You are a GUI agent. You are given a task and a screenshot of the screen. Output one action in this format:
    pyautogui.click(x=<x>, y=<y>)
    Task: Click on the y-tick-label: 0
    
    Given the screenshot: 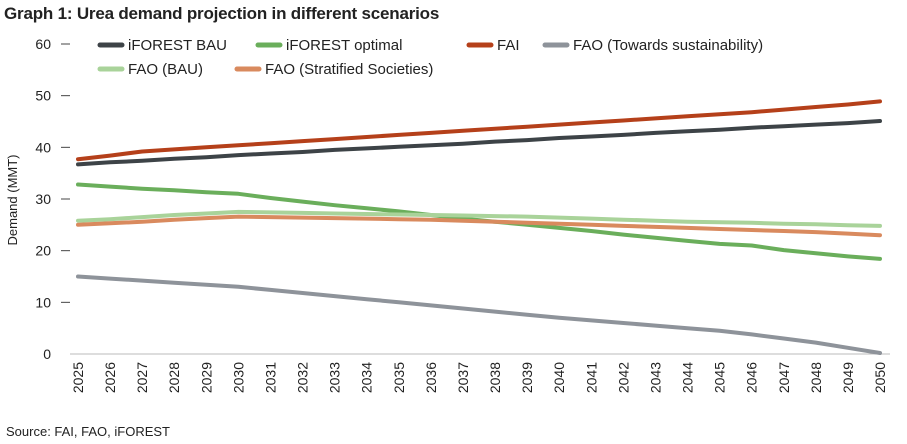 What is the action you would take?
    pyautogui.click(x=47, y=354)
    